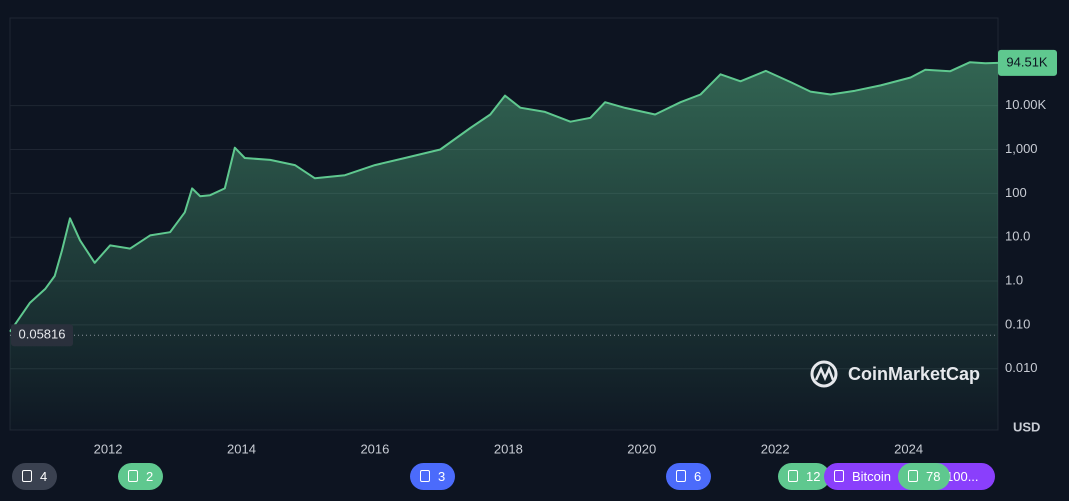 The height and width of the screenshot is (501, 1069). I want to click on event-text: Bitcoin, so click(872, 476).